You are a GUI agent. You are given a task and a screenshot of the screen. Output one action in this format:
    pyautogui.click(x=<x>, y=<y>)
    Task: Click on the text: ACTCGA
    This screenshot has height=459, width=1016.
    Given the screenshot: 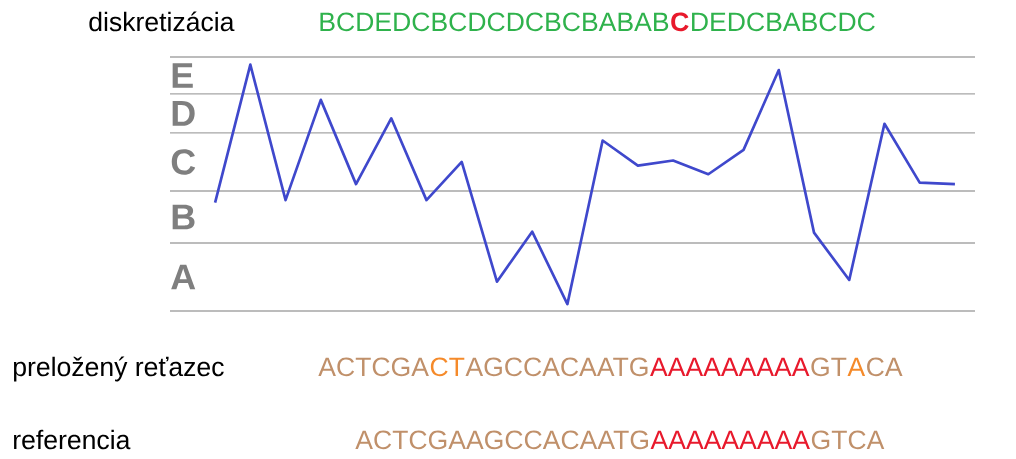 What is the action you would take?
    pyautogui.click(x=373, y=367)
    